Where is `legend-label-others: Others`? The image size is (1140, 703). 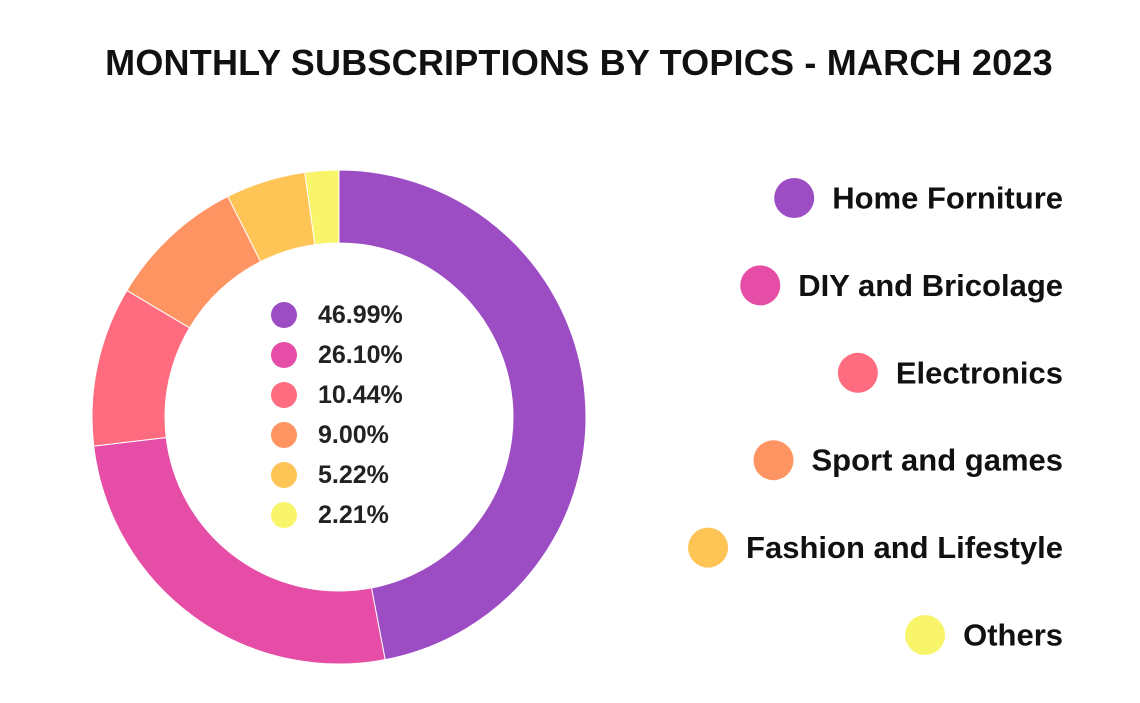
legend-label-others: Others is located at coordinates (1013, 635).